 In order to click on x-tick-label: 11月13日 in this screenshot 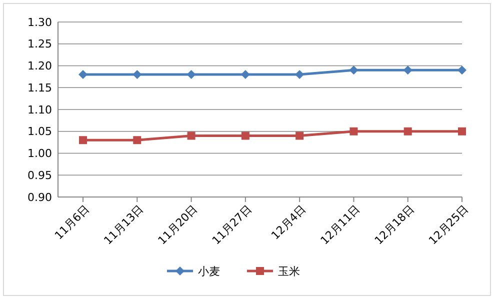, I will do `click(123, 225)`.